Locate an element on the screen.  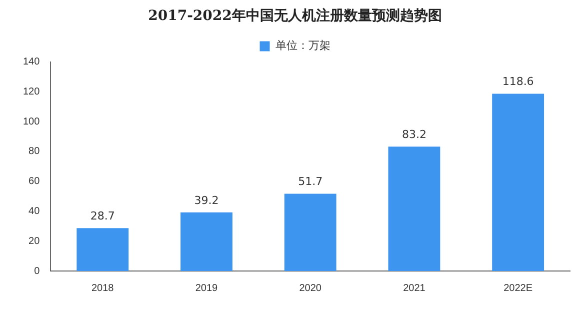
x-tick-label: 2021 is located at coordinates (414, 288).